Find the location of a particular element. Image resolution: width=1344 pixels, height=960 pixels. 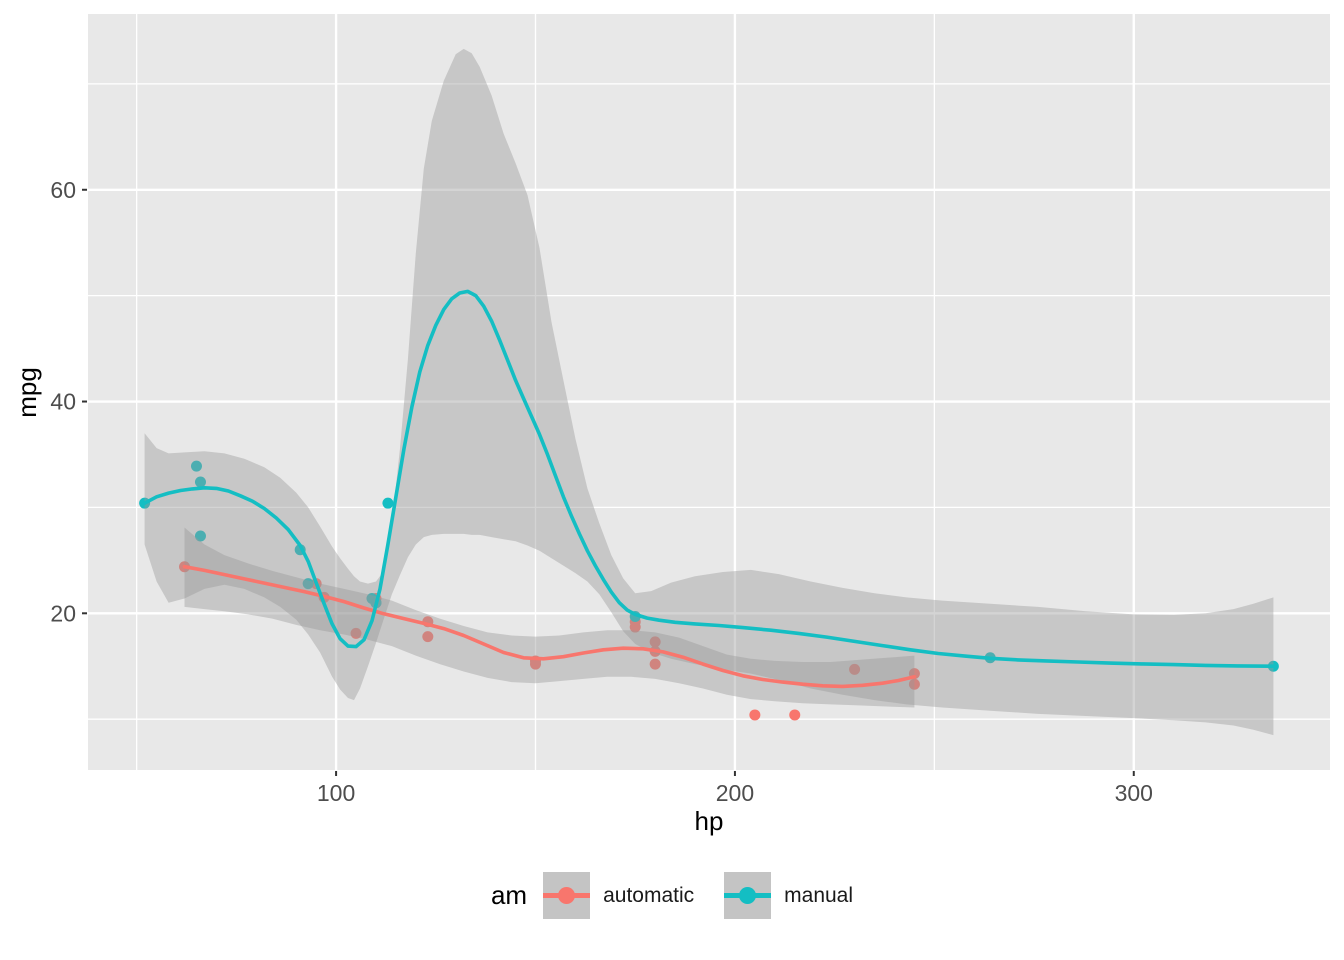

legend-entry-automatic: automatic is located at coordinates (633, 895).